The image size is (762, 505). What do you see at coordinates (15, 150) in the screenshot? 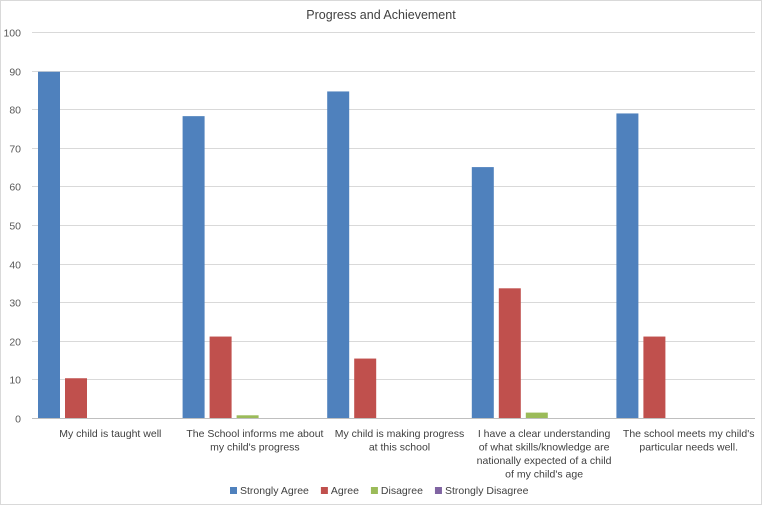
I see `y-tick-label: 70` at bounding box center [15, 150].